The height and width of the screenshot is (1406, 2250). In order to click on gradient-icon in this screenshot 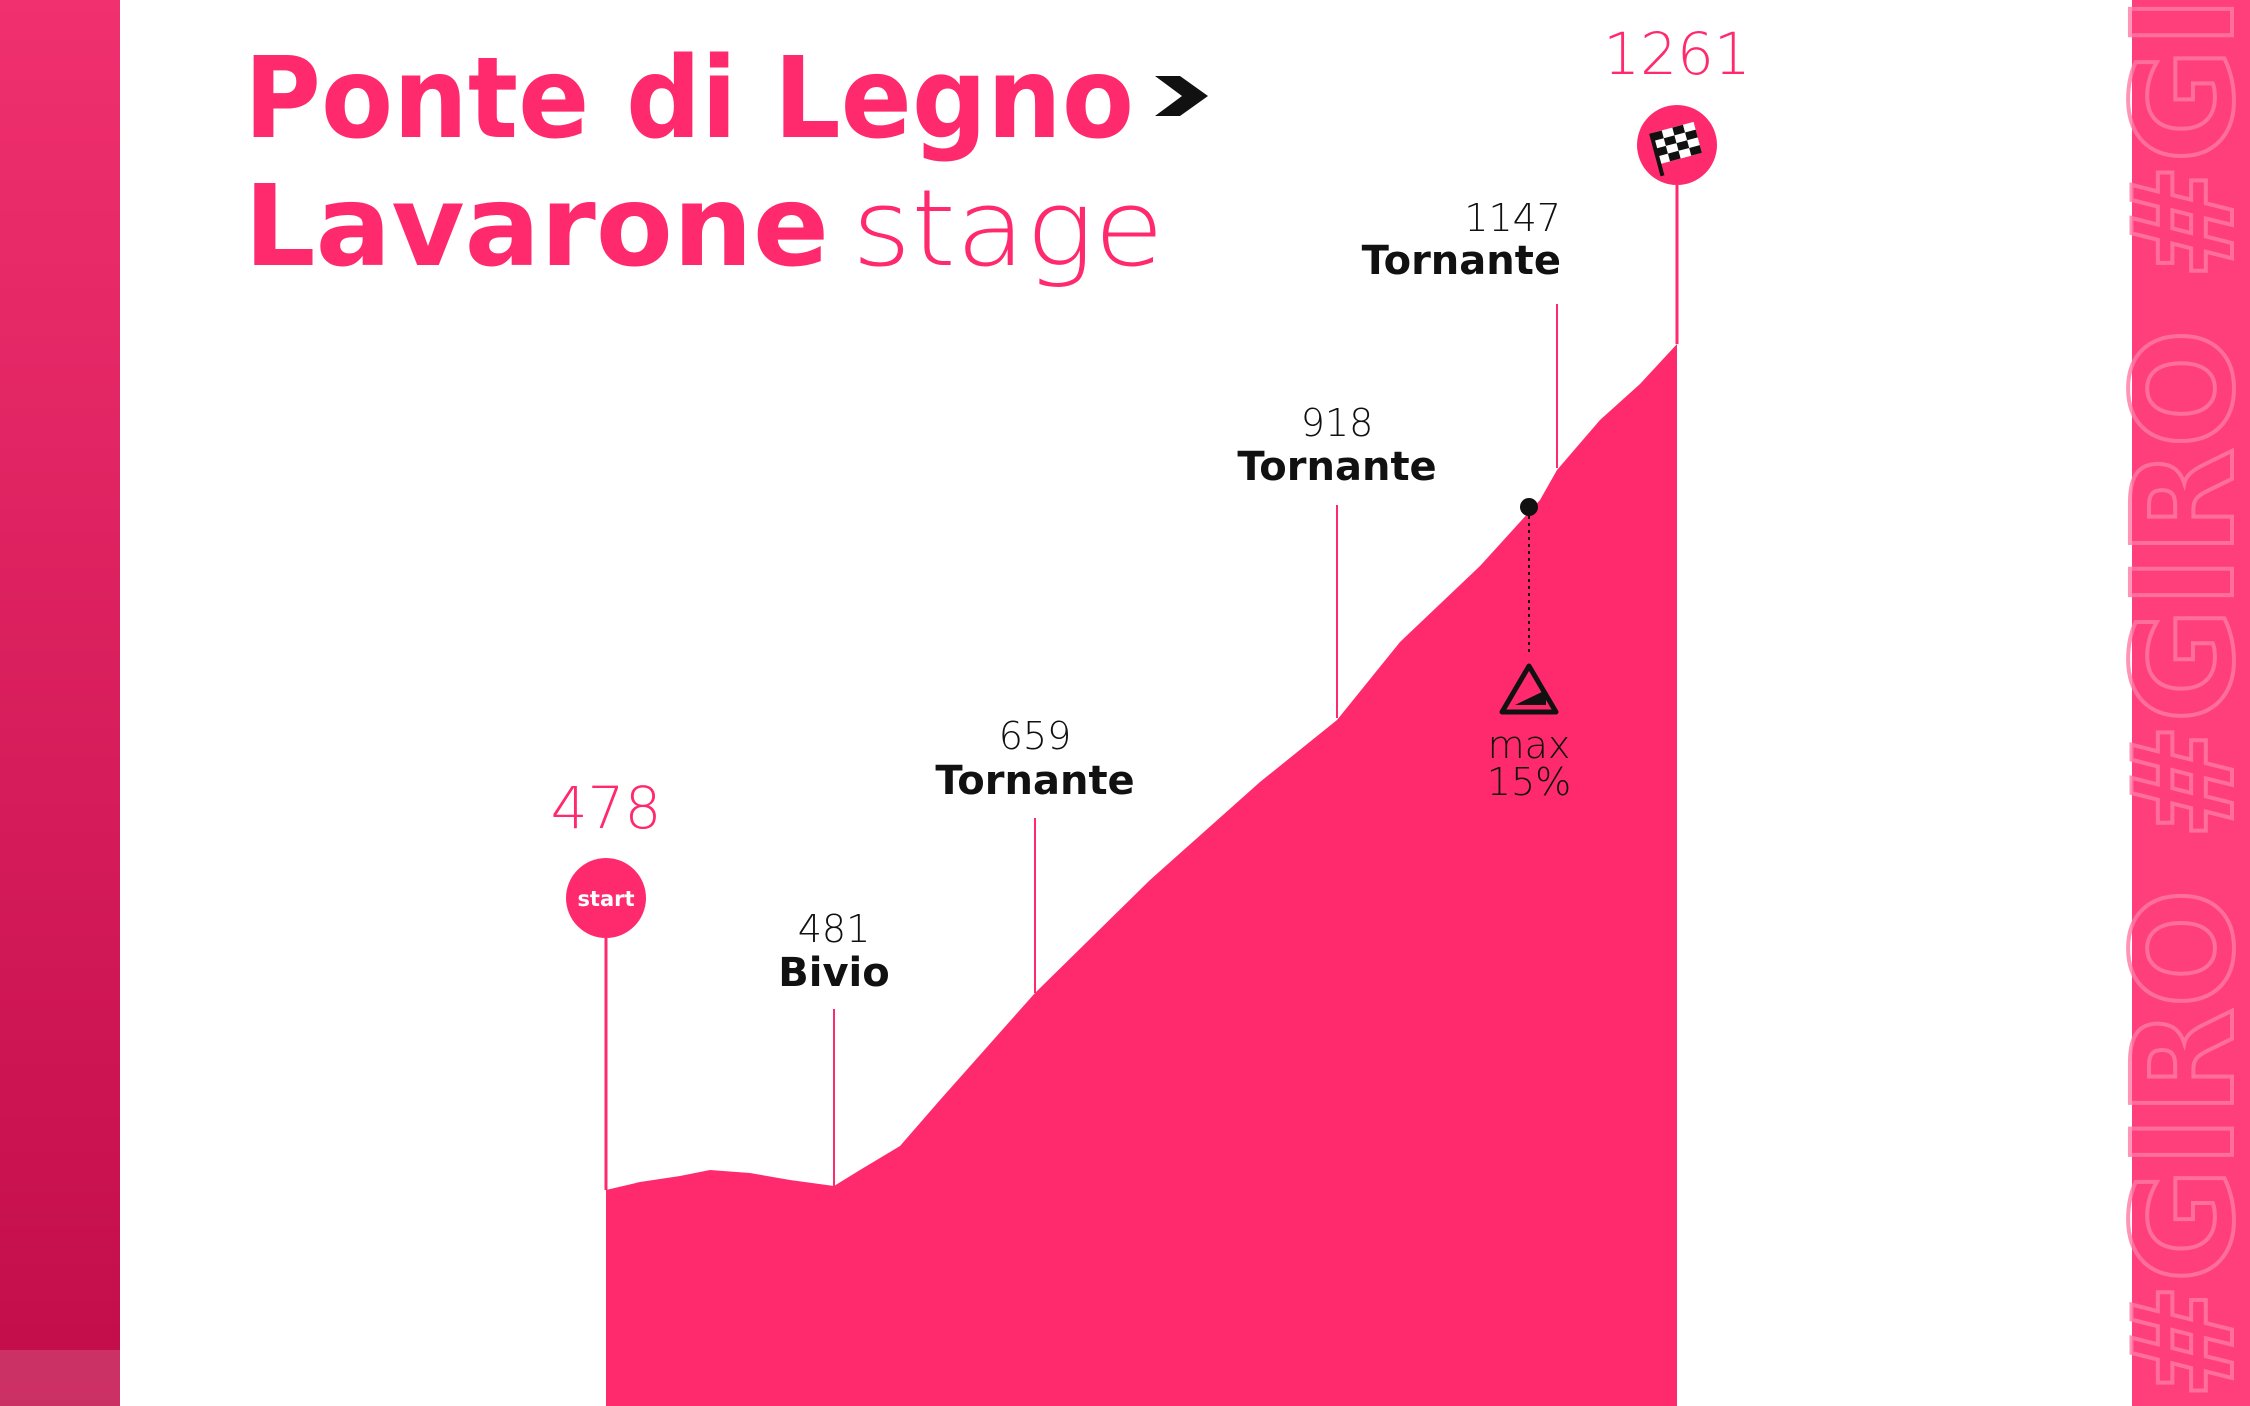, I will do `click(1529, 689)`.